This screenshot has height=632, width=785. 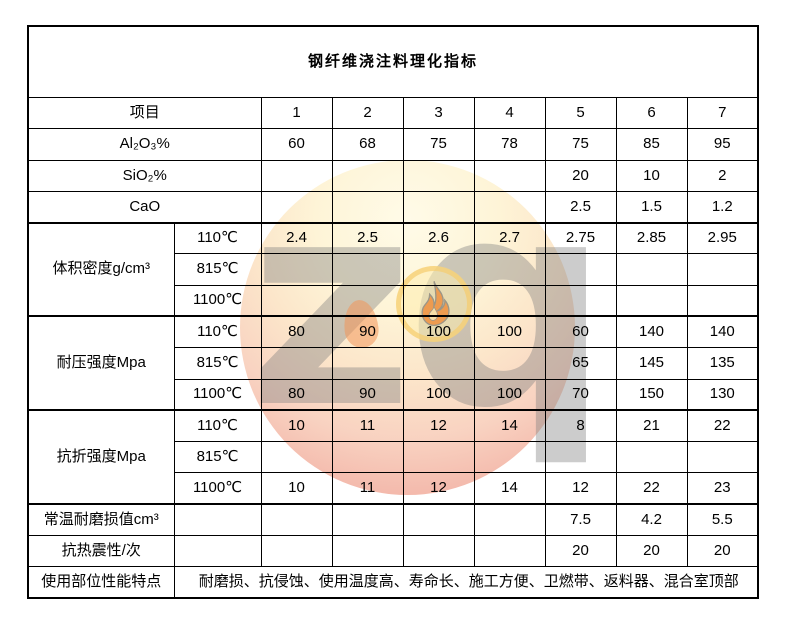 What do you see at coordinates (722, 207) in the screenshot?
I see `table-cell: 1.2` at bounding box center [722, 207].